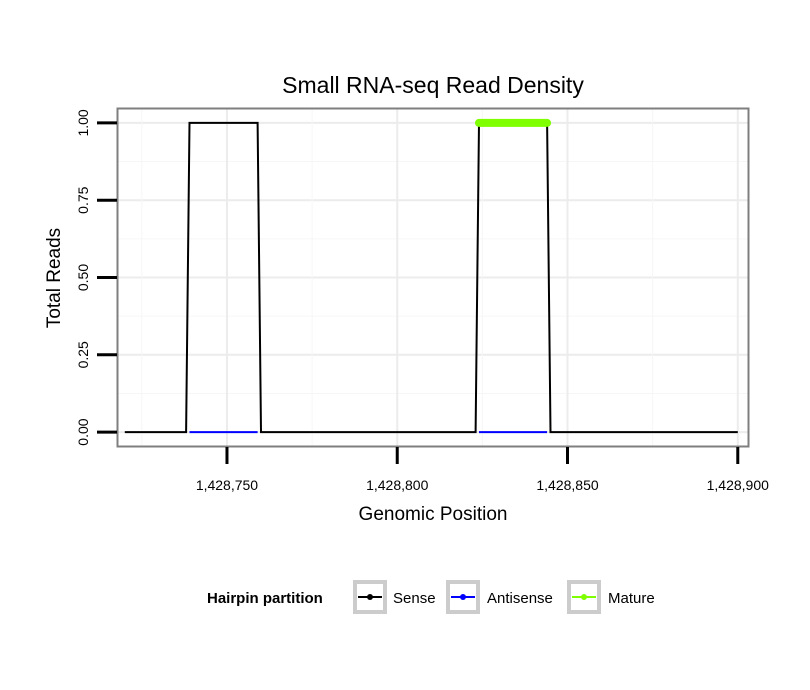 The height and width of the screenshot is (690, 810). What do you see at coordinates (631, 598) in the screenshot?
I see `legend-label-mature: Mature` at bounding box center [631, 598].